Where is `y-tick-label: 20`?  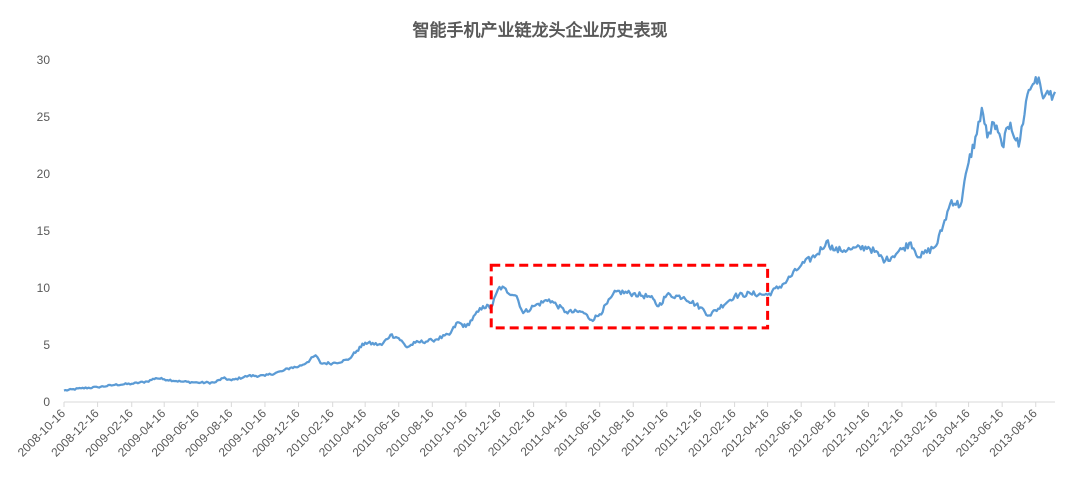
y-tick-label: 20 is located at coordinates (44, 174).